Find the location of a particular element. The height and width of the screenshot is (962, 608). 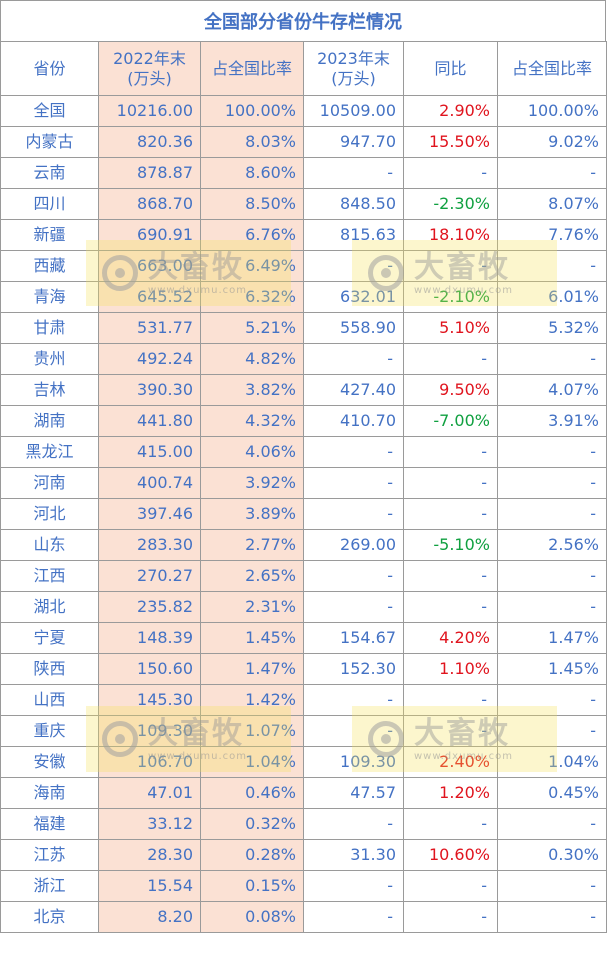

yoy-cell: 2.90% is located at coordinates (450, 111).